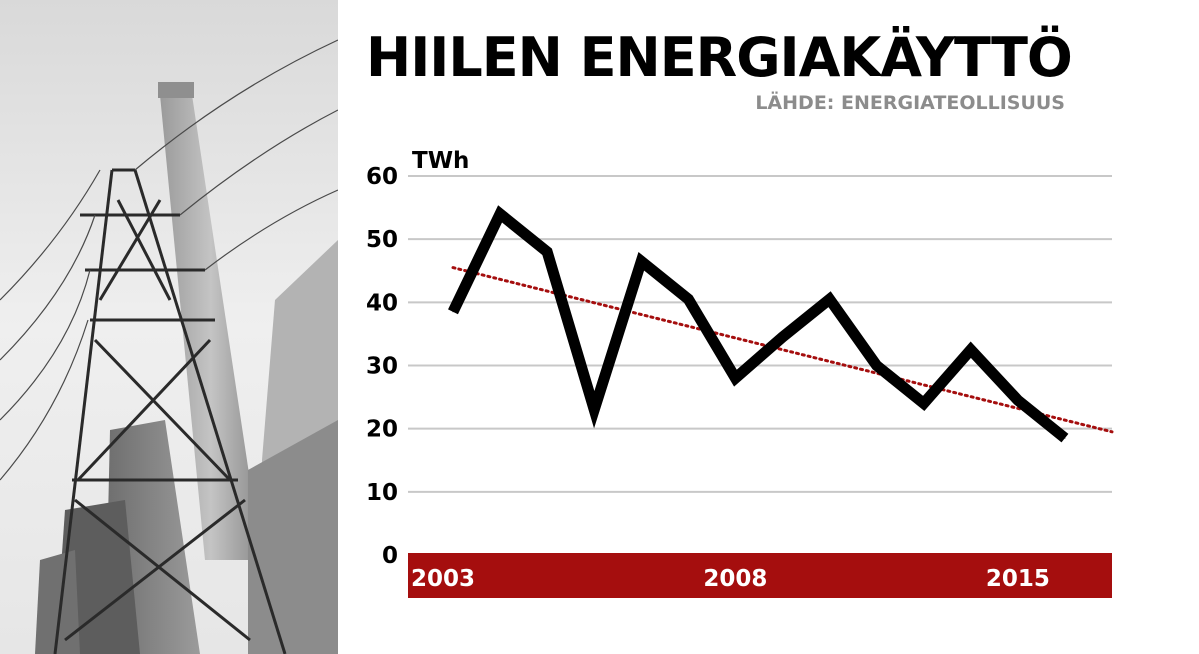 This screenshot has height=654, width=1199. Describe the element at coordinates (440, 161) in the screenshot. I see `y-unit-label: TWh` at that location.